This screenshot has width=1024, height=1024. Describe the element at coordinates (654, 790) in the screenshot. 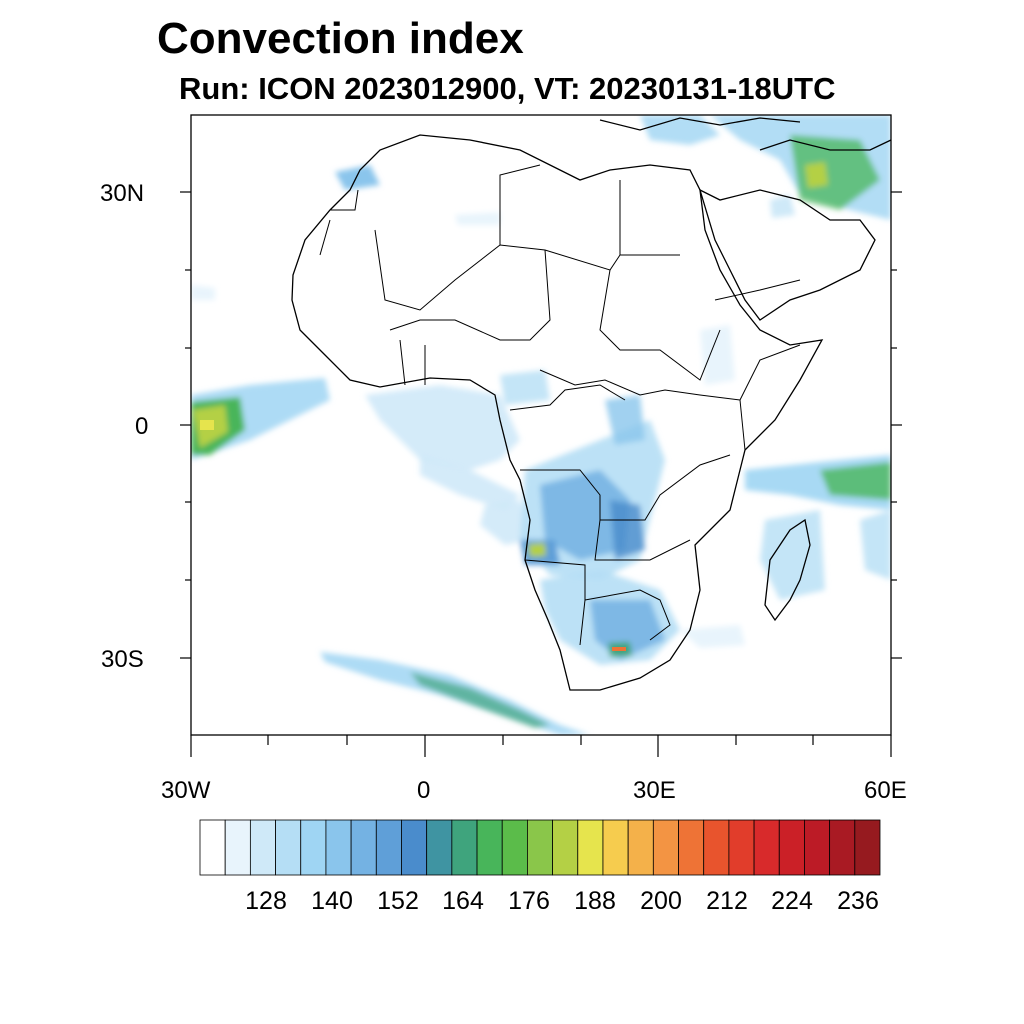

I see `lon-label-30e: 30E` at that location.